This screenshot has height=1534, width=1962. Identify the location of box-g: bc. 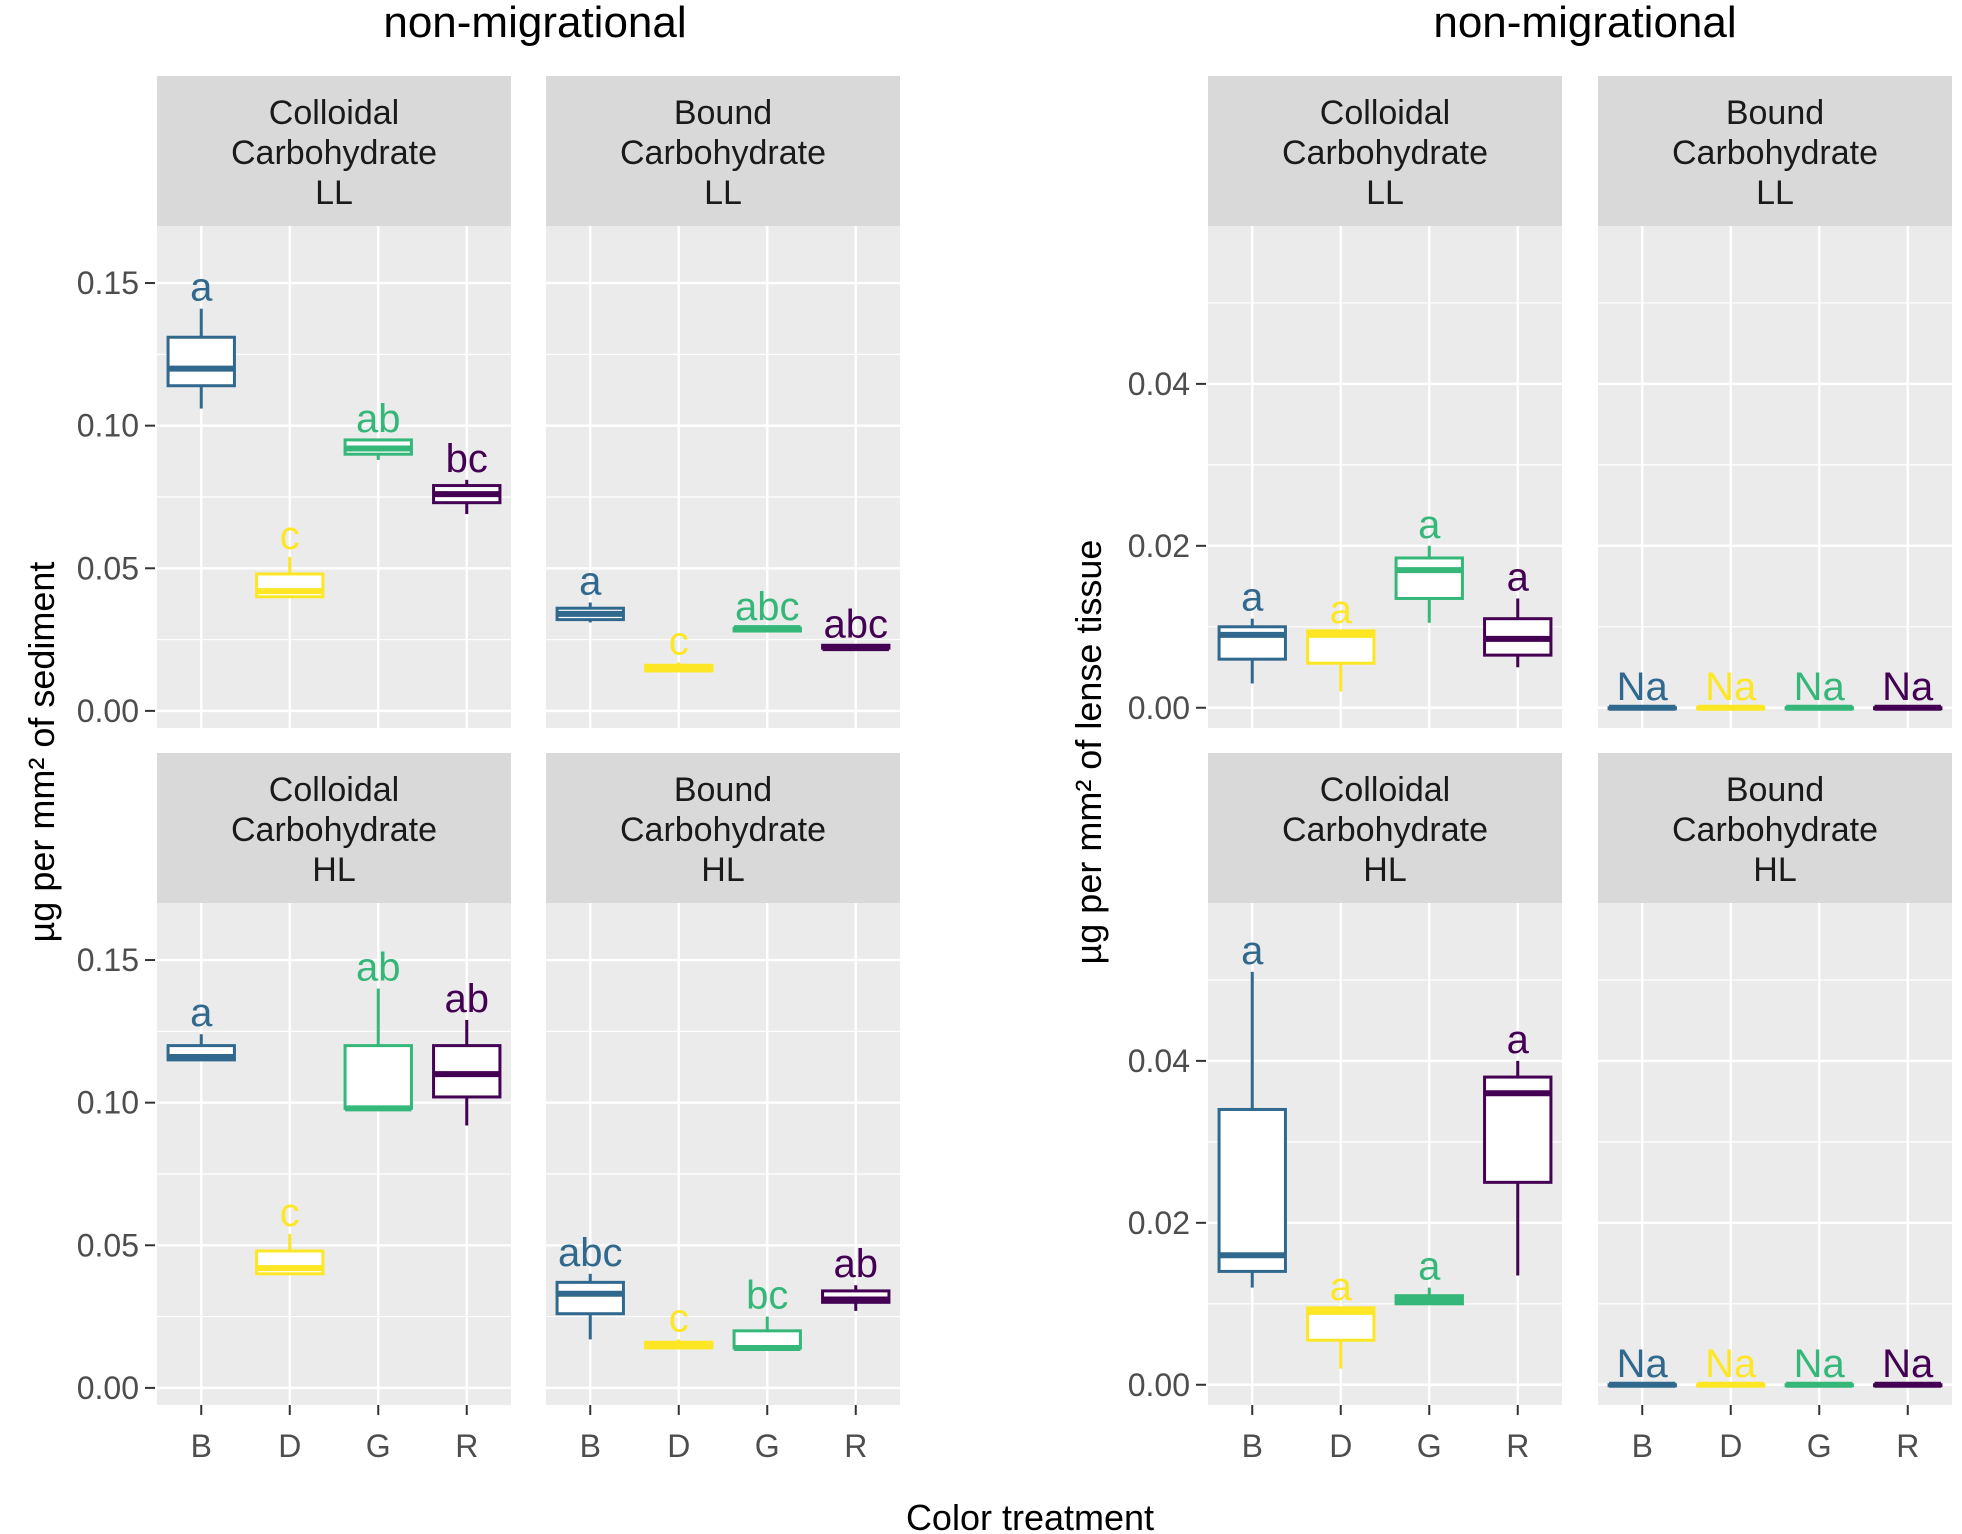
(767, 1312).